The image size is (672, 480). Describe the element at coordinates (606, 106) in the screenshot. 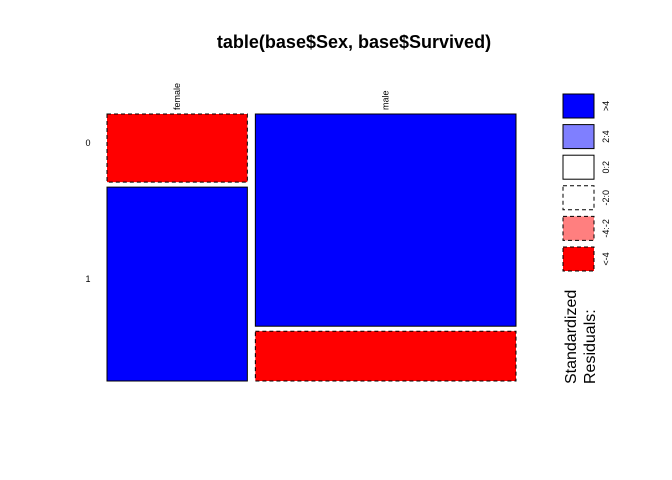

I see `legend-label-0: >4` at that location.